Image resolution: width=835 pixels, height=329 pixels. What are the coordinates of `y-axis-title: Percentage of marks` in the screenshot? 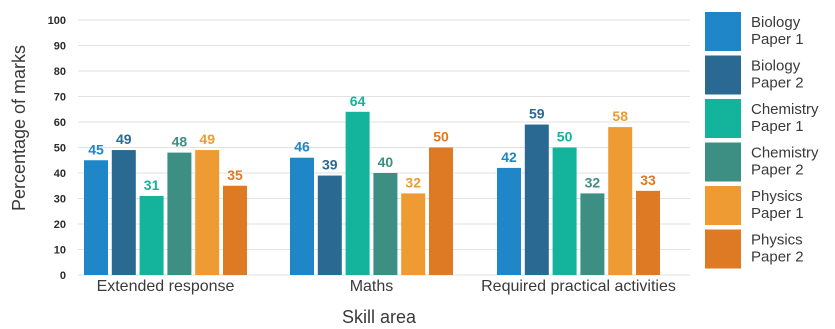 It's located at (19, 128).